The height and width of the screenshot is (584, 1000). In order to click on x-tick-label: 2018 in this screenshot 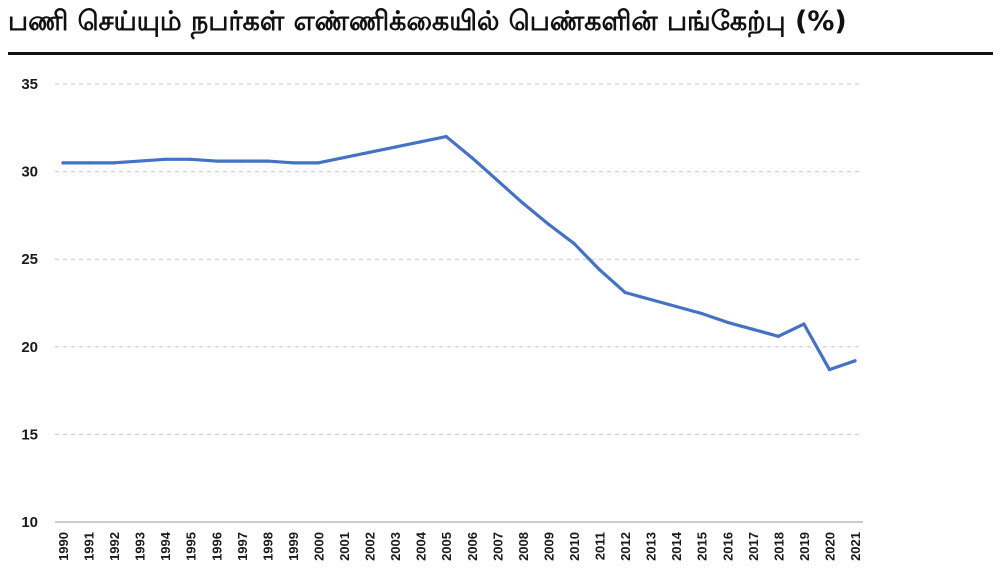, I will do `click(778, 546)`.